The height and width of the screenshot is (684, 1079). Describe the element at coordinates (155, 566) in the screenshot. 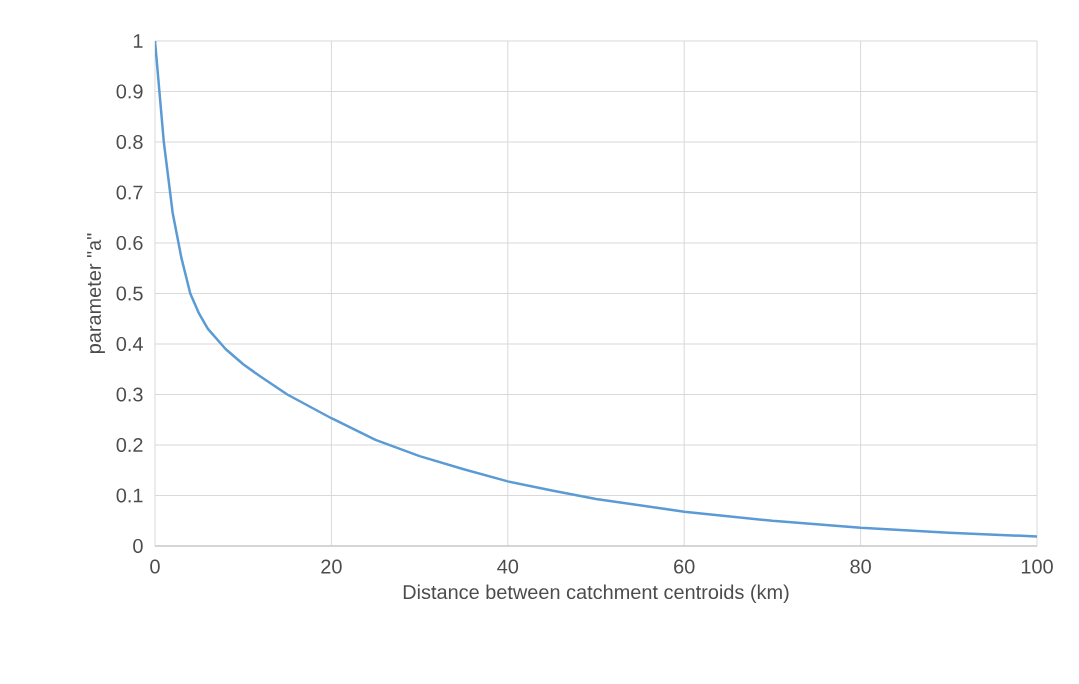

I see `x-tick-label: 0` at that location.